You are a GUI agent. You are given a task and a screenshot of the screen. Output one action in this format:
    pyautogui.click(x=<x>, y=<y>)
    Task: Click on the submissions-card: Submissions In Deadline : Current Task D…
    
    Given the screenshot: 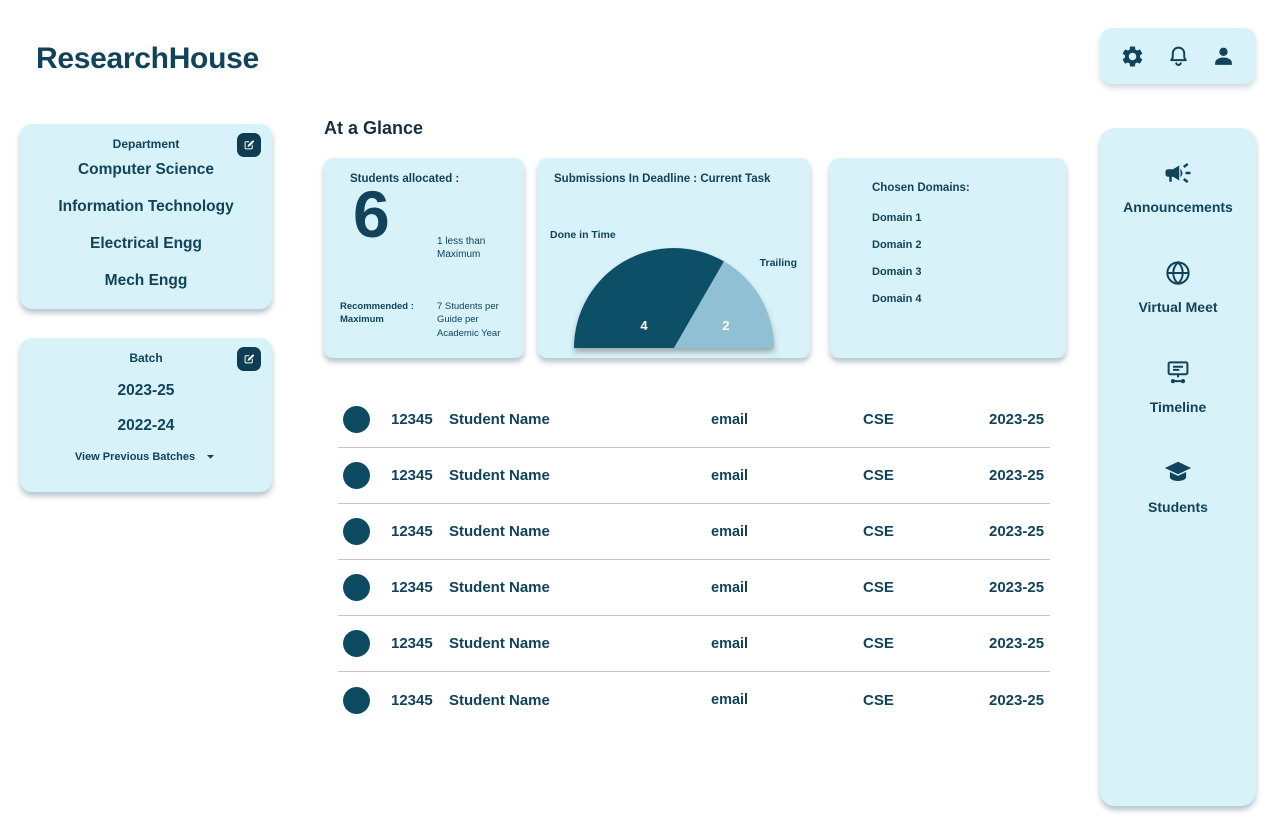 What is the action you would take?
    pyautogui.click(x=674, y=258)
    